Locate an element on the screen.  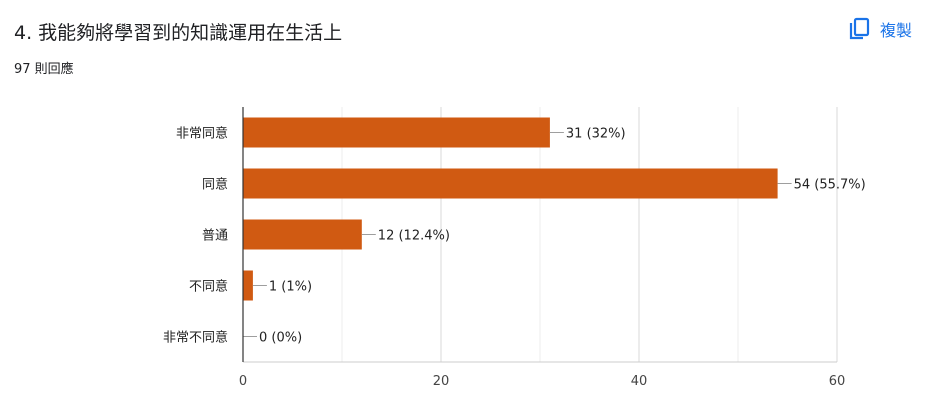
x-tick-label: 20 is located at coordinates (441, 381).